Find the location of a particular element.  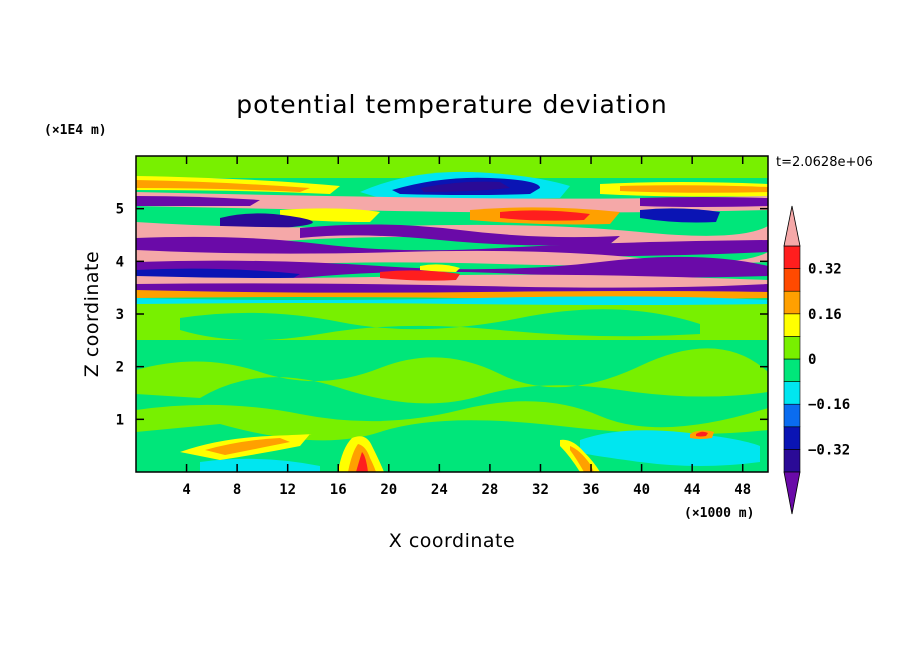

time-label: t=2.0628e+06 is located at coordinates (824, 162).